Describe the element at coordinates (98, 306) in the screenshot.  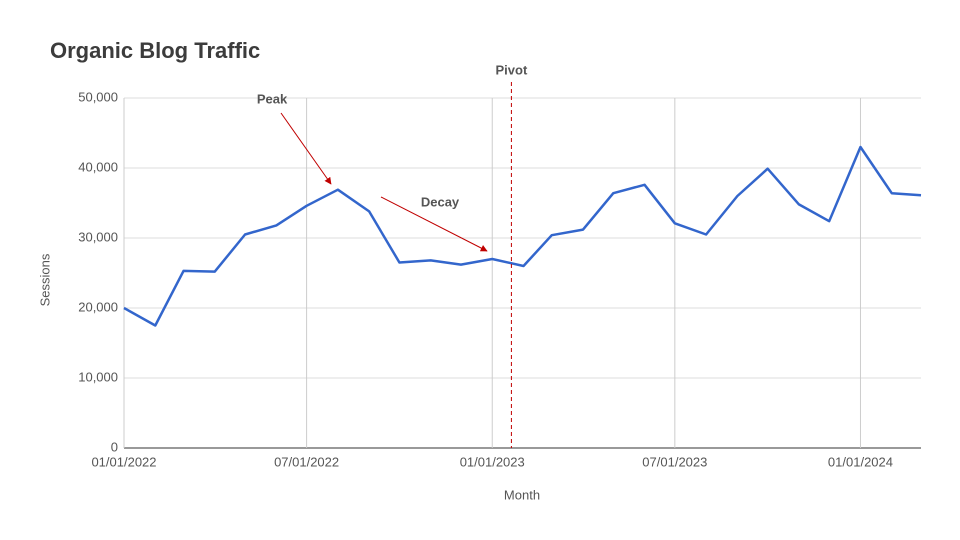
I see `y-tick-label: 20,000` at that location.